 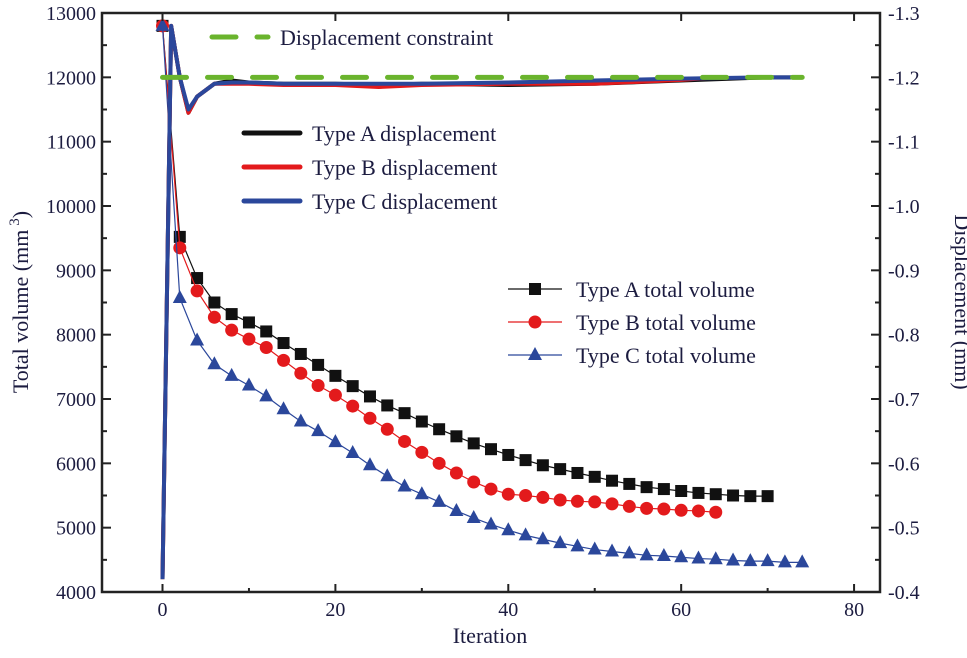 What do you see at coordinates (904, 143) in the screenshot?
I see `y-right-tick-label: -1.1` at bounding box center [904, 143].